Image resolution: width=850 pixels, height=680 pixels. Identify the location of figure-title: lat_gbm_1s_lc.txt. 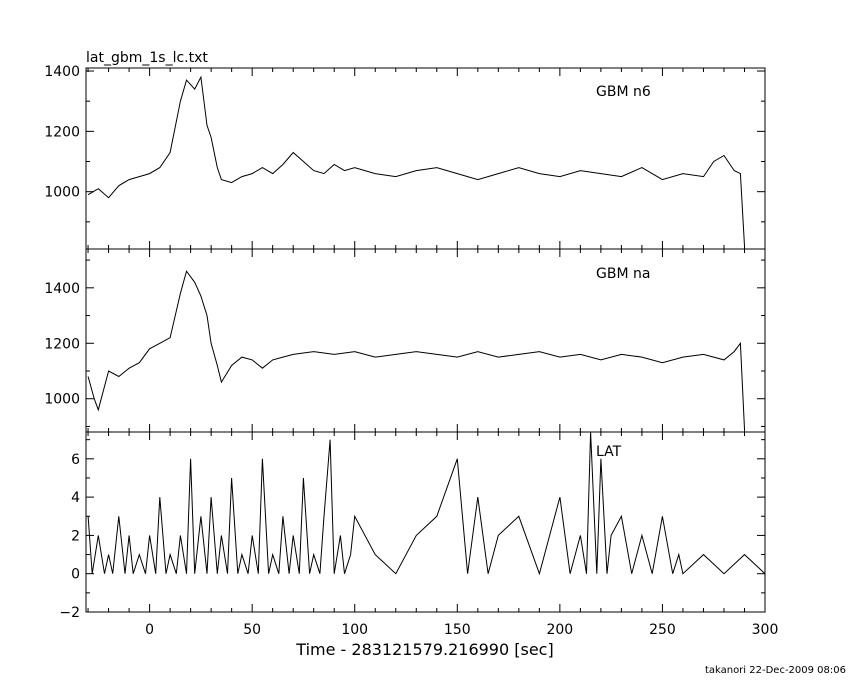
(147, 58).